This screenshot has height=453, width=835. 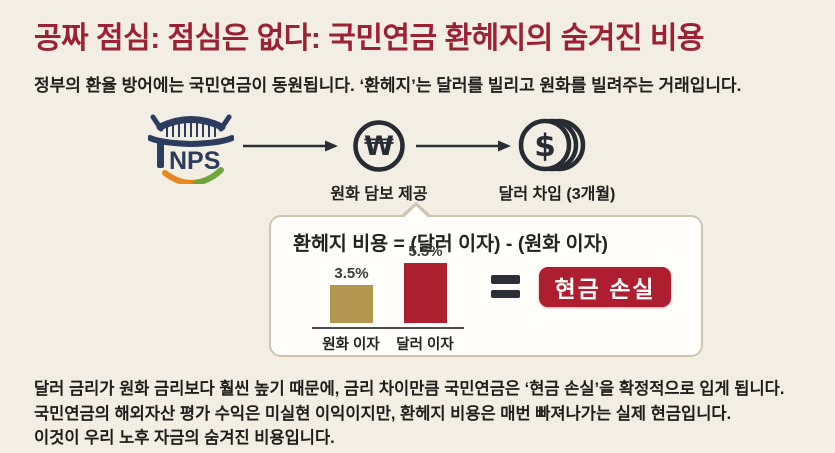 I want to click on nps-logo: NPS, so click(x=191, y=149).